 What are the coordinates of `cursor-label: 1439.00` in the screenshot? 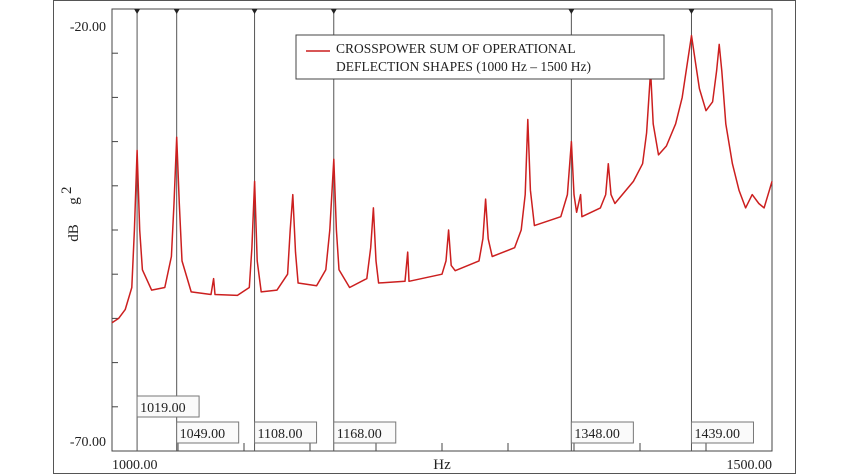 It's located at (717, 434).